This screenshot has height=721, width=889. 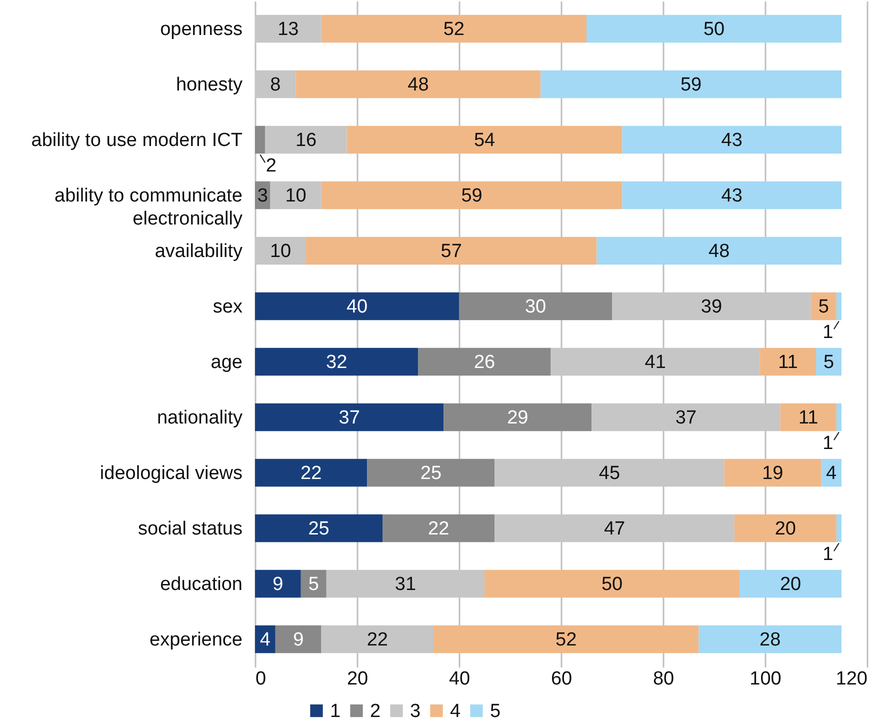 I want to click on y-tick-label: ideological views, so click(x=171, y=473).